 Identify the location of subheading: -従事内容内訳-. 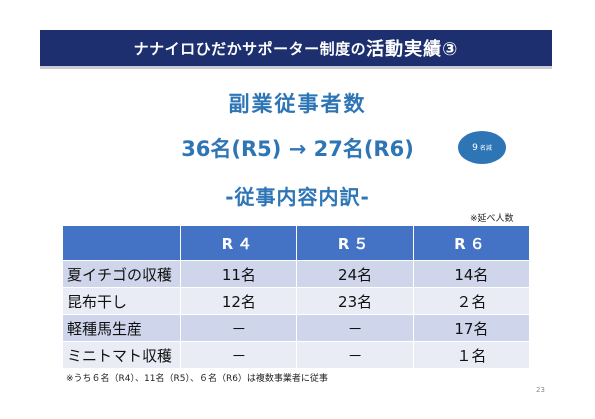
(297, 197).